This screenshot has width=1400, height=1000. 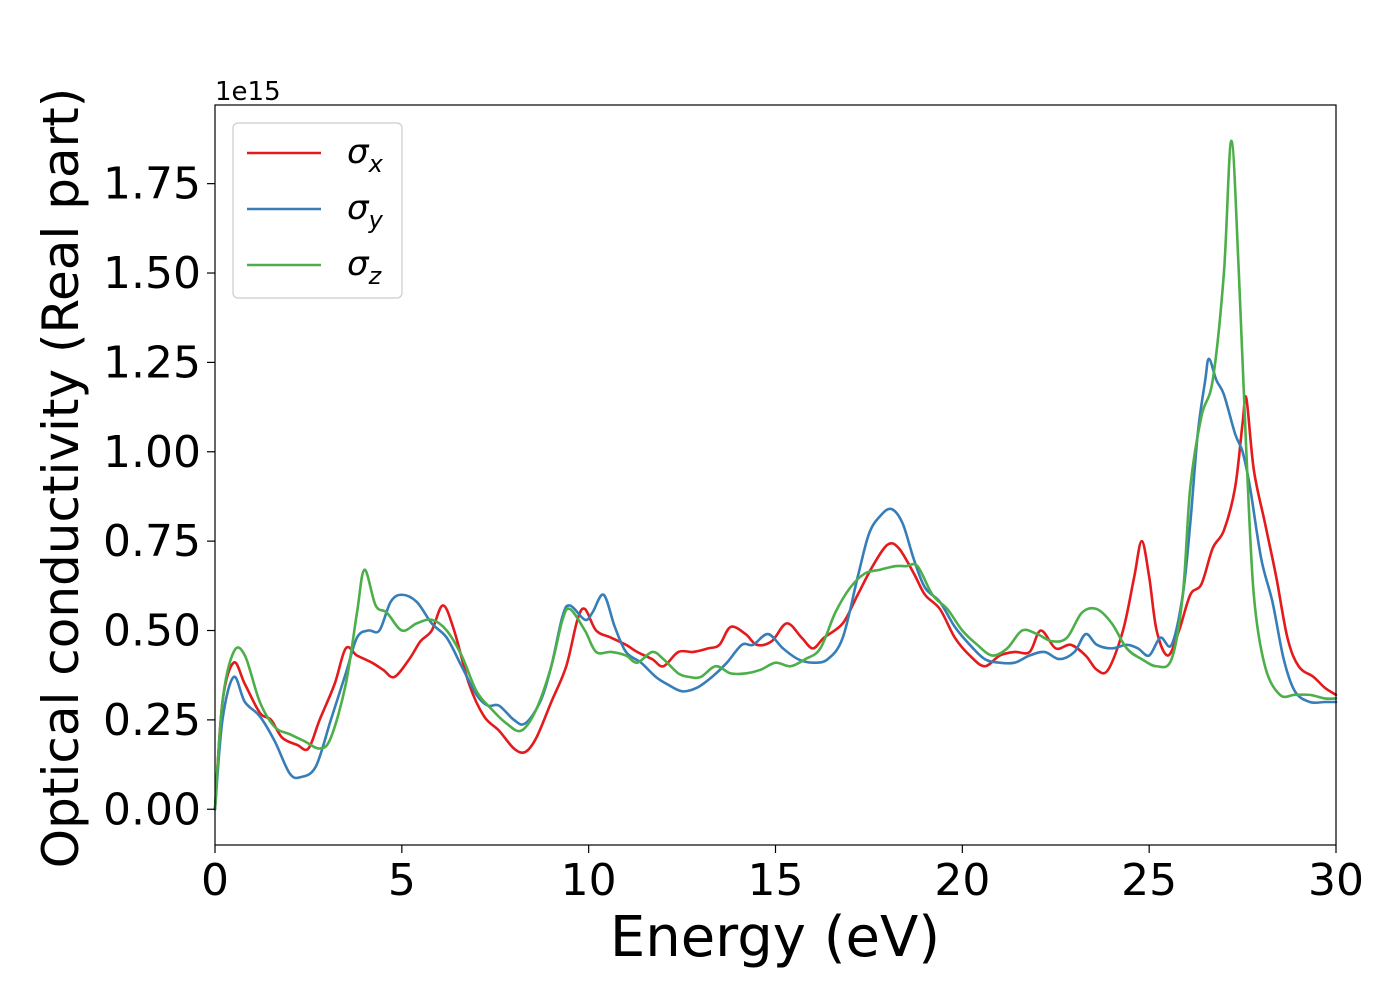 I want to click on y-tick-label: 1.25, so click(x=152, y=362).